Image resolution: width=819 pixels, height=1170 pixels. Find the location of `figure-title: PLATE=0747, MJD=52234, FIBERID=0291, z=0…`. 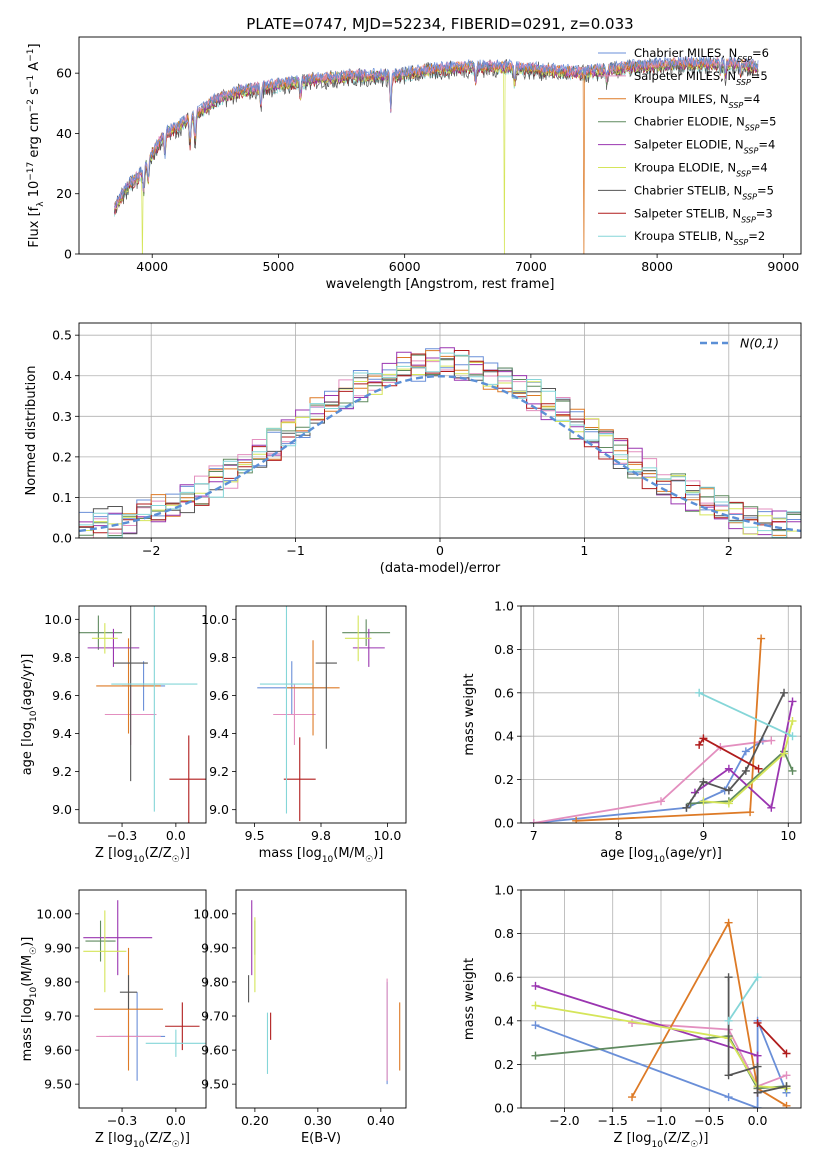

figure-title: PLATE=0747, MJD=52234, FIBERID=0291, z=0… is located at coordinates (439, 24).